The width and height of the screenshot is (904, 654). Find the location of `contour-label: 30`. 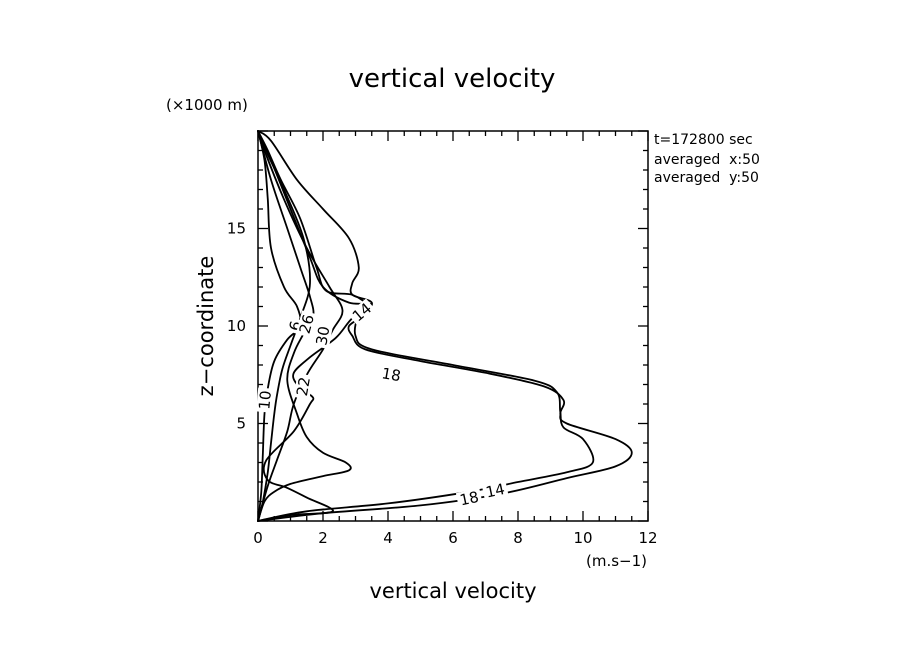

contour-label: 30 is located at coordinates (322, 336).